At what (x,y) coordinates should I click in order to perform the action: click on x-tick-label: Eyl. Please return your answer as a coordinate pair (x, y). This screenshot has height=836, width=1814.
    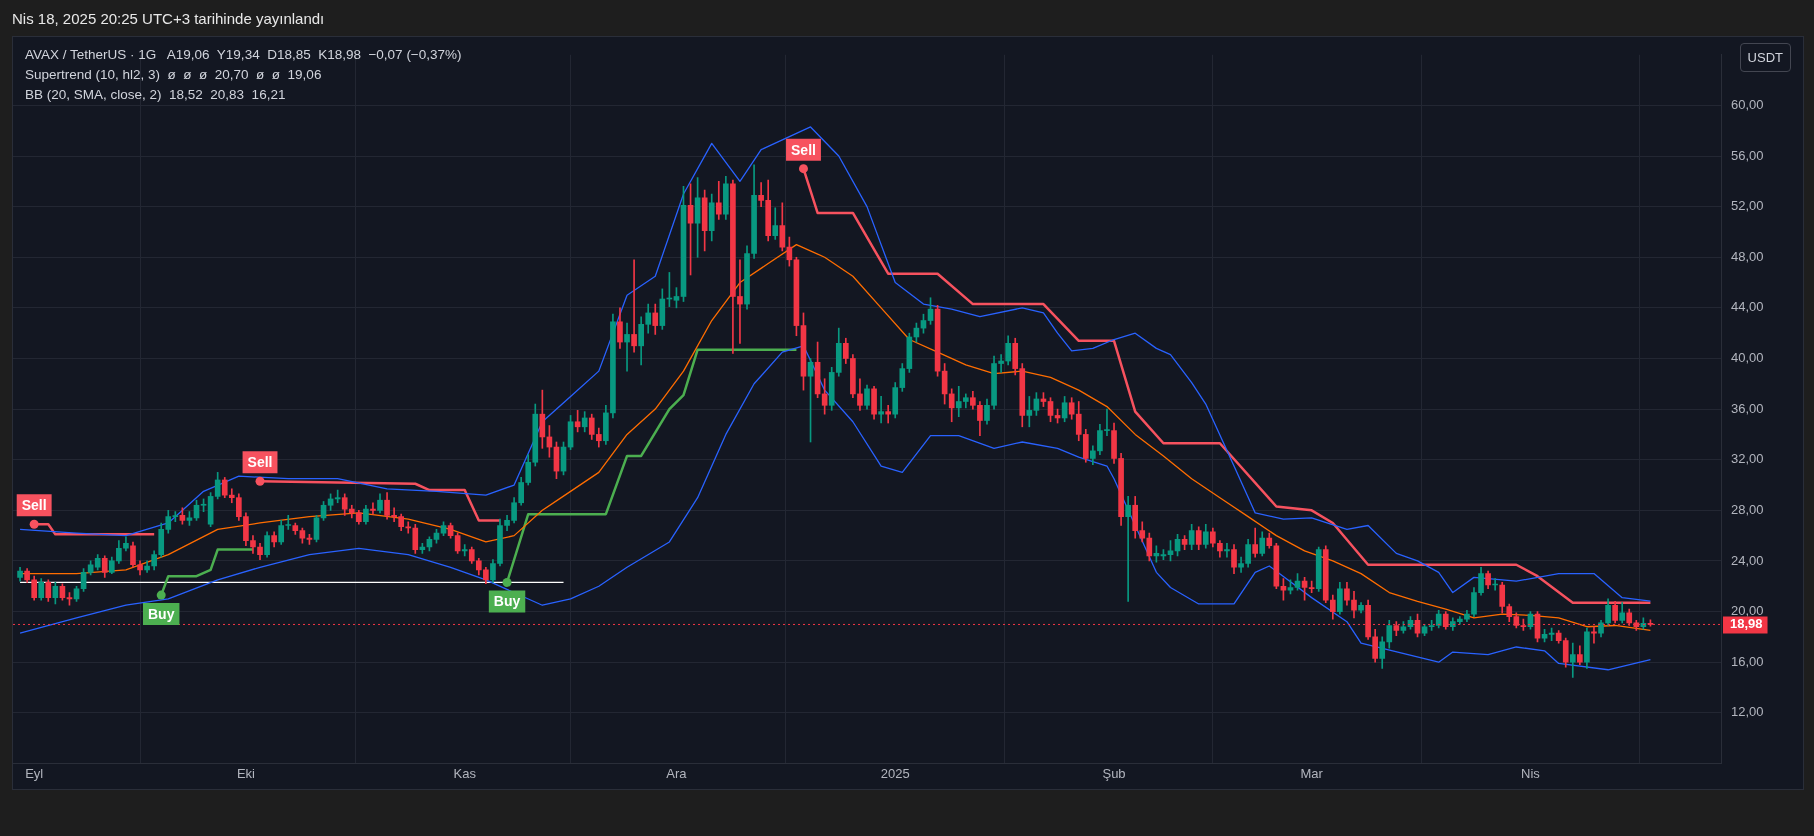
    Looking at the image, I should click on (34, 773).